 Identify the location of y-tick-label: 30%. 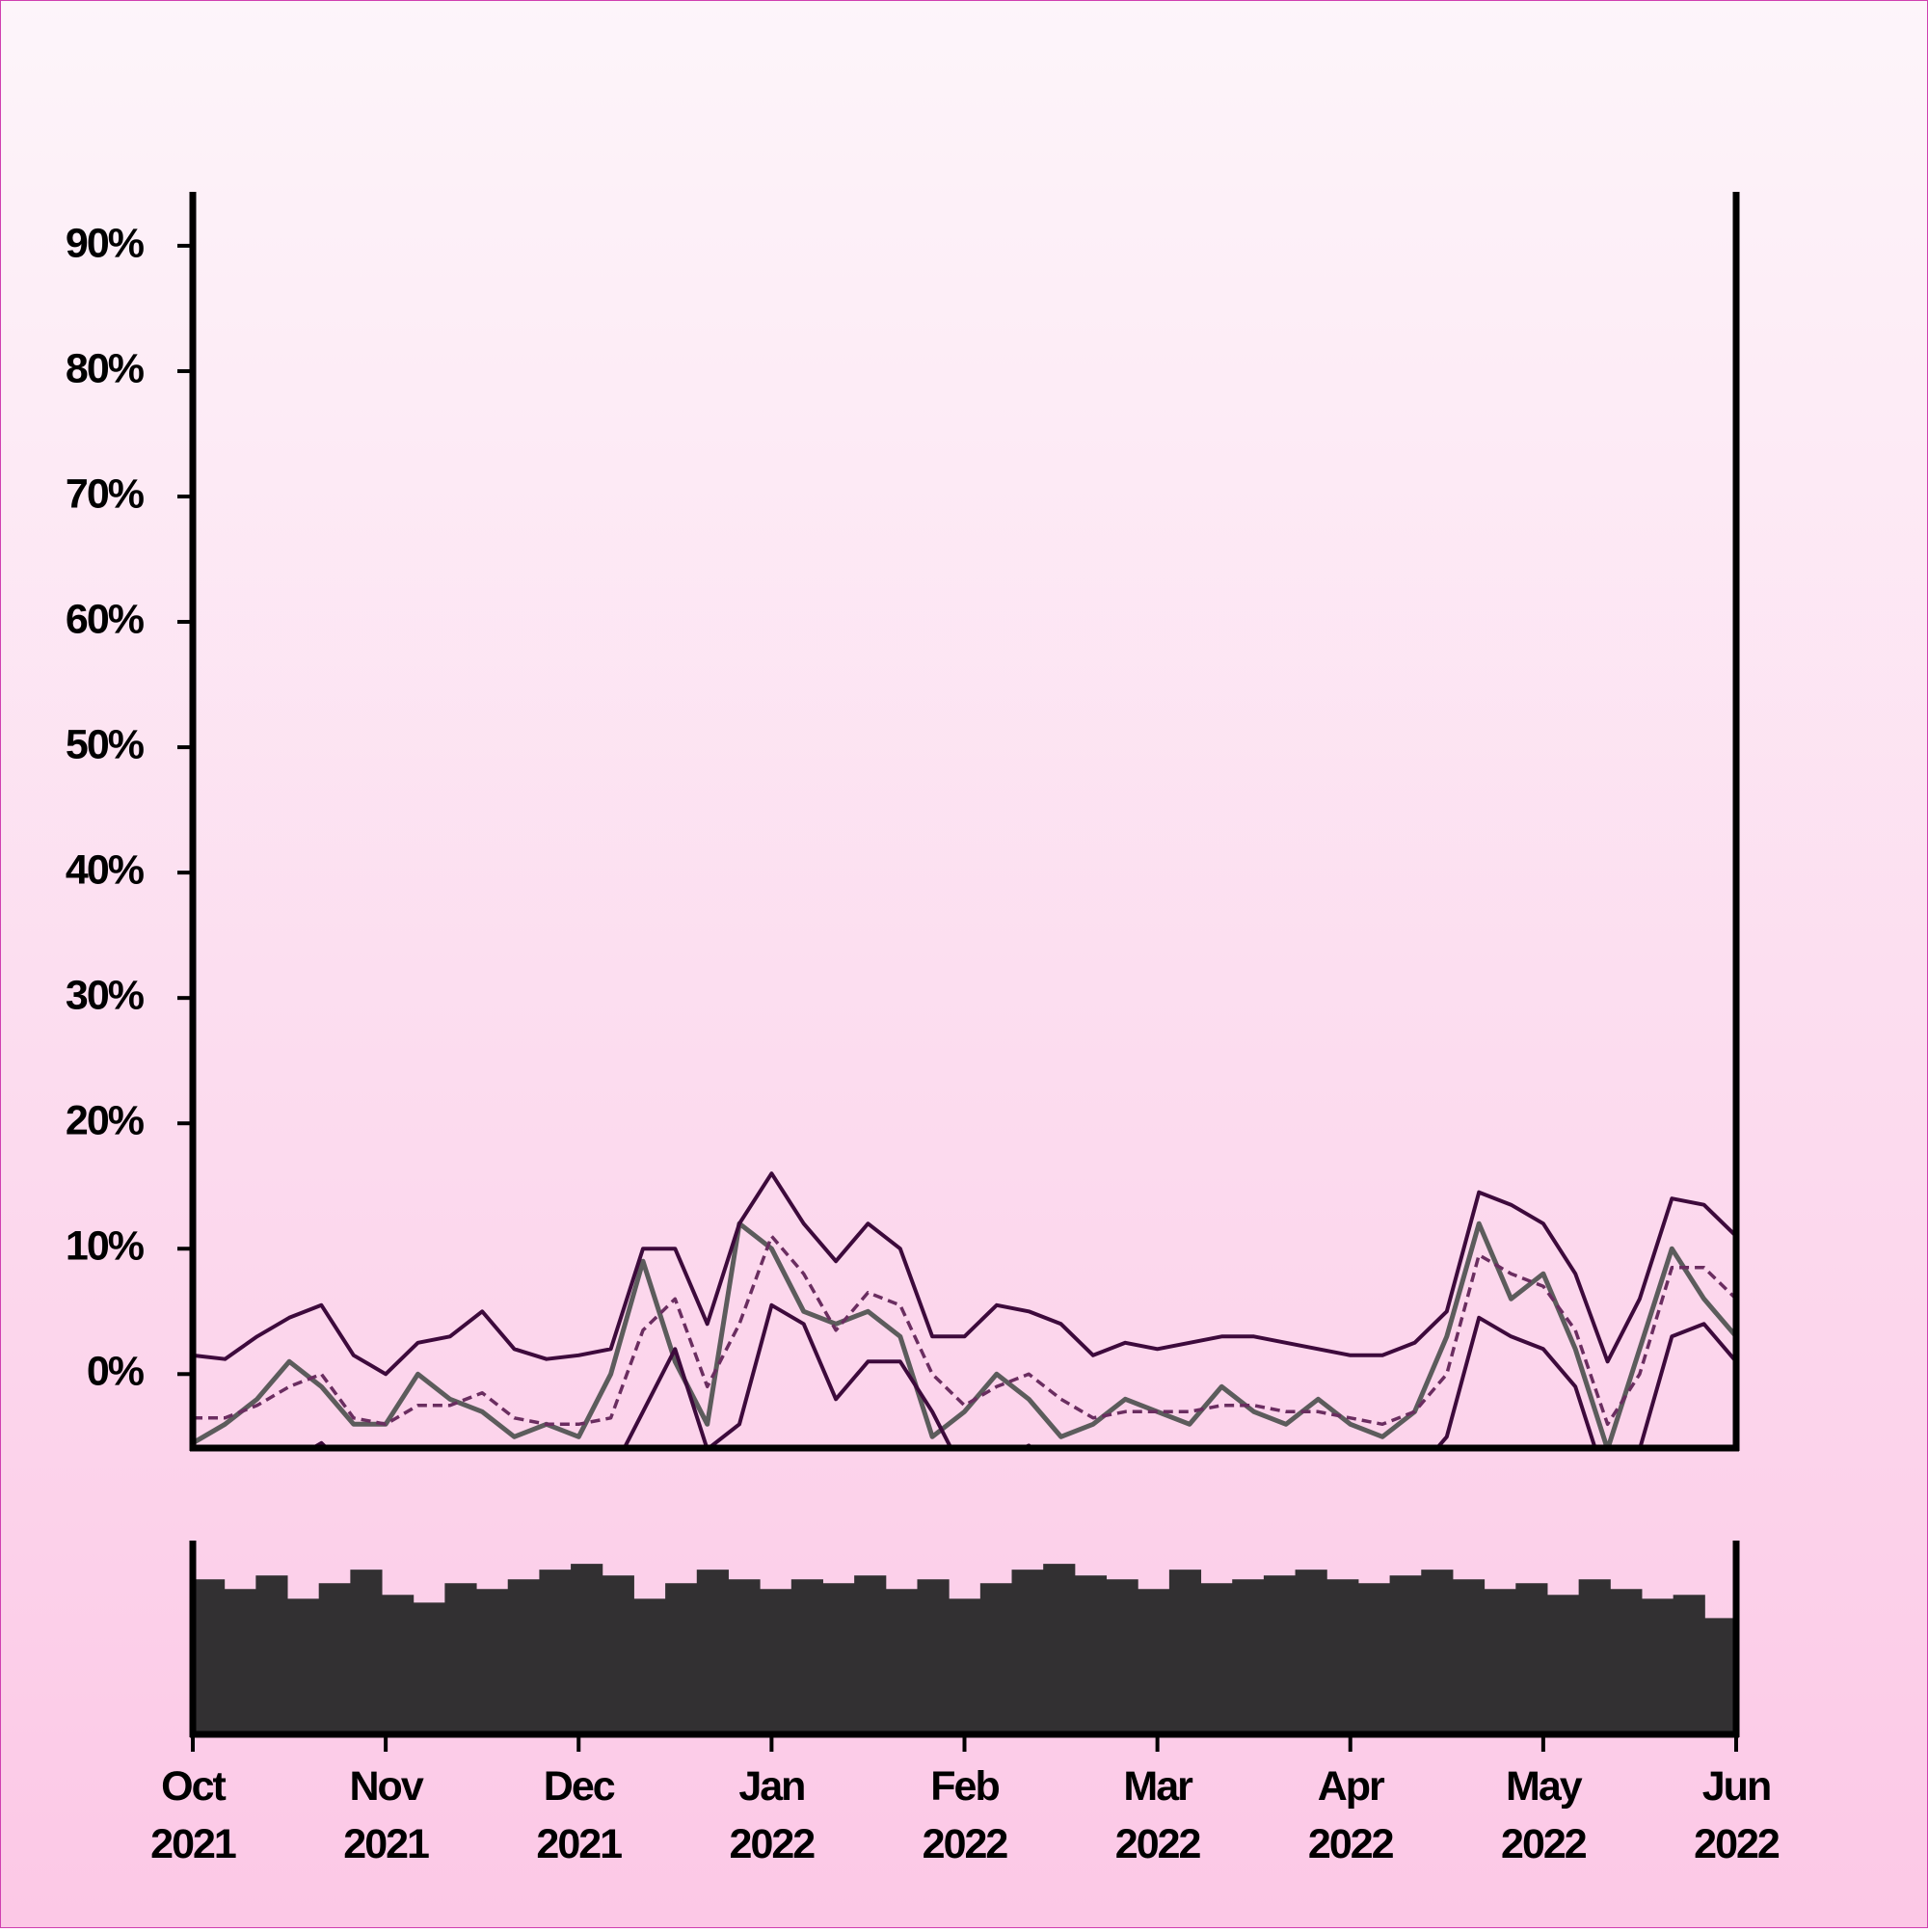
(105, 996).